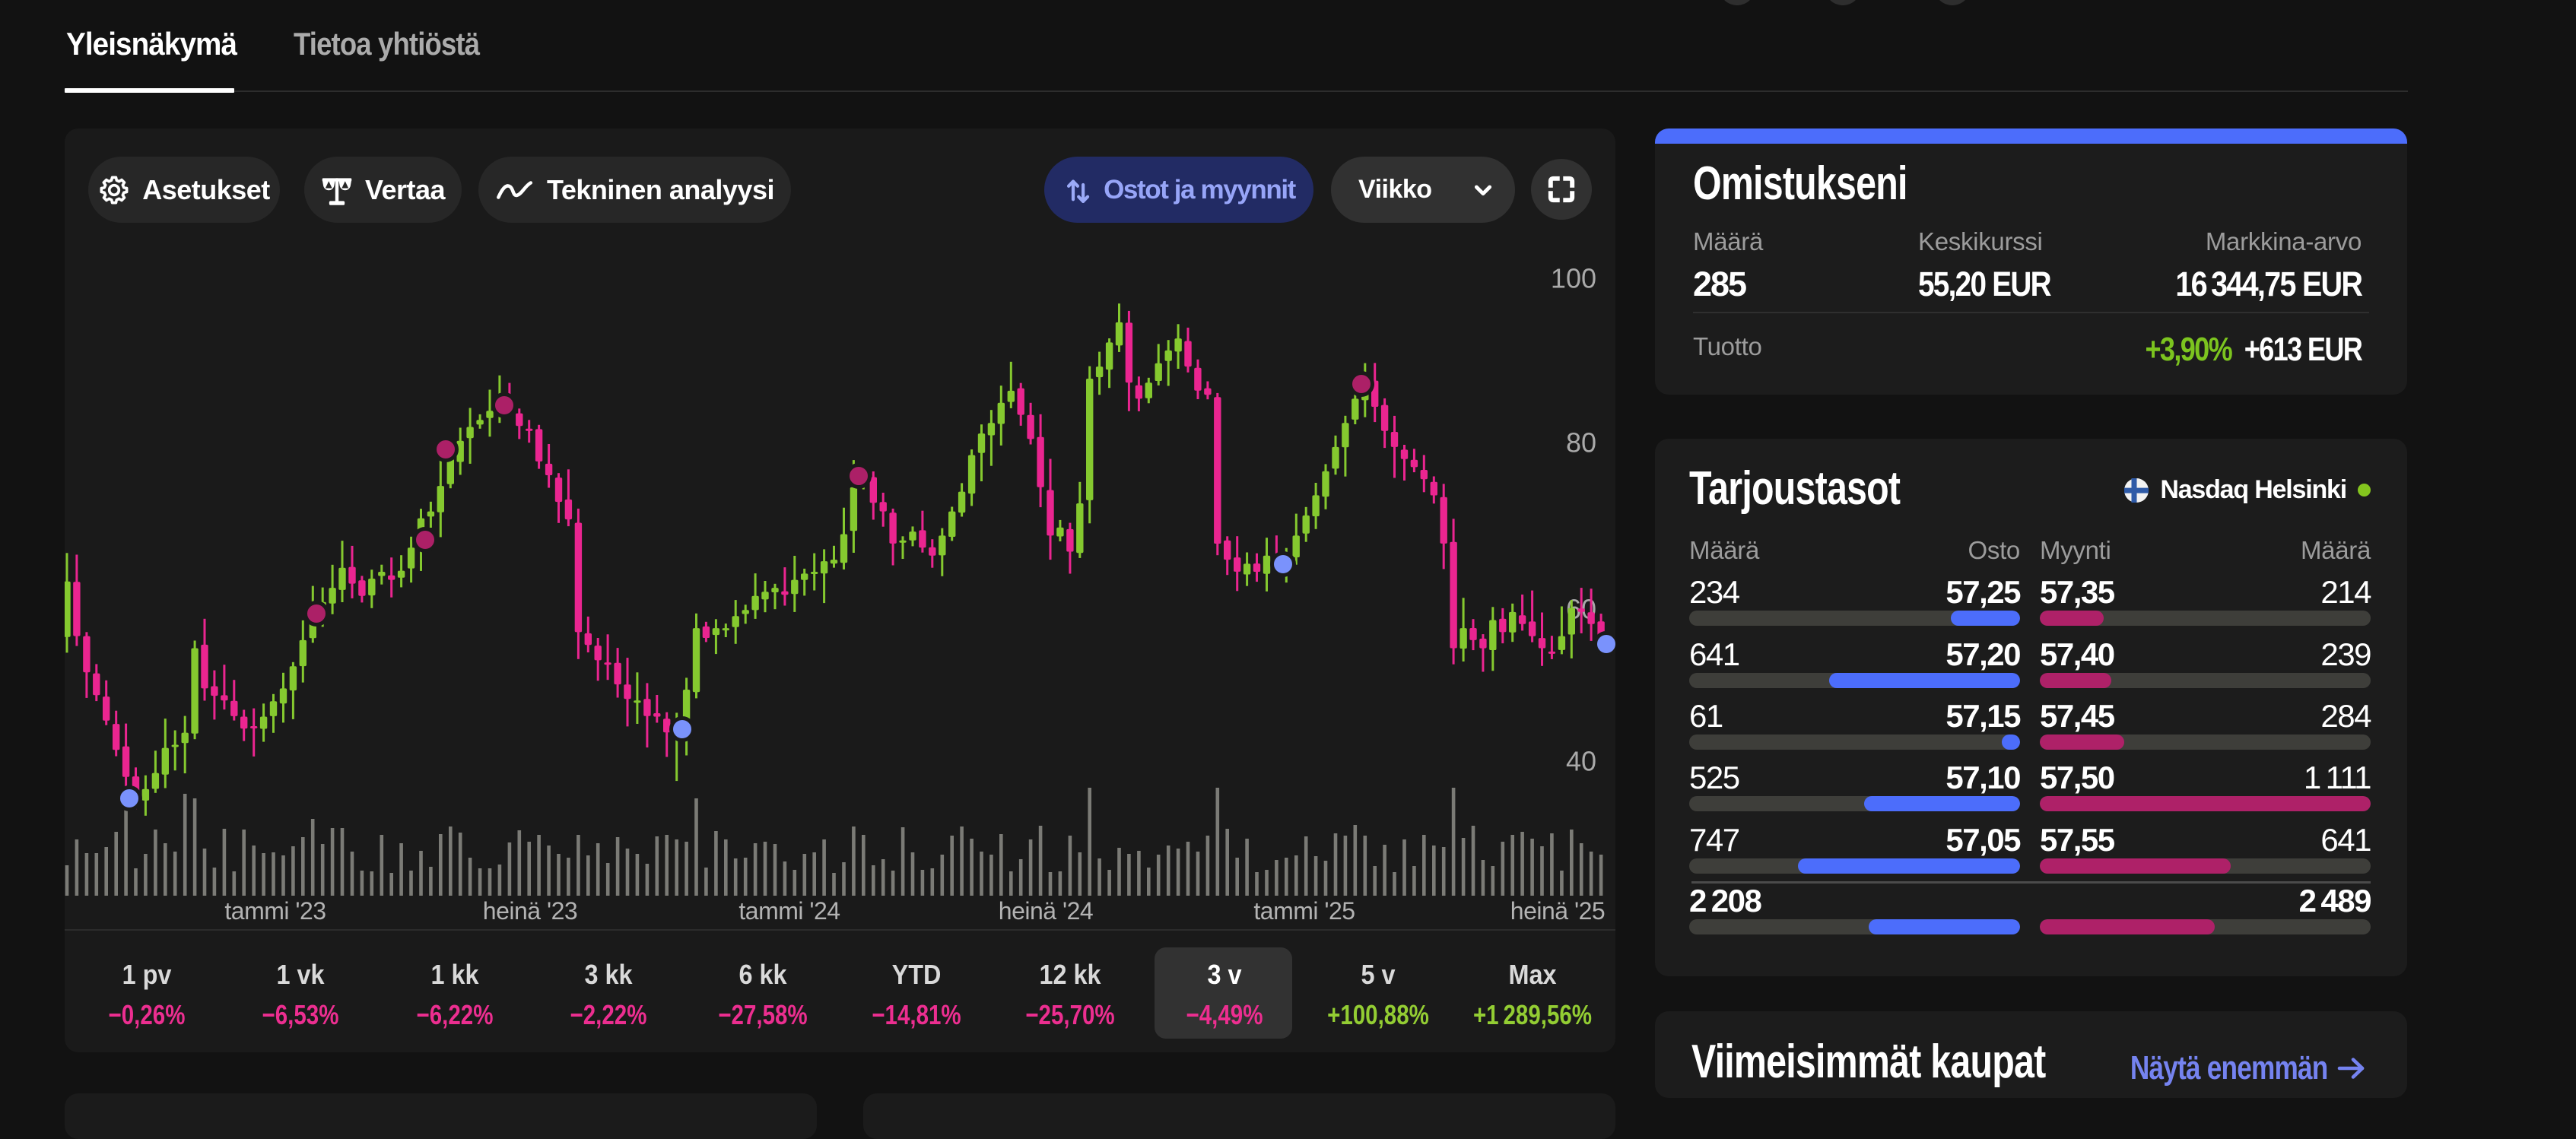 Image resolution: width=2576 pixels, height=1139 pixels. I want to click on svg-text: tammi '25, so click(1304, 911).